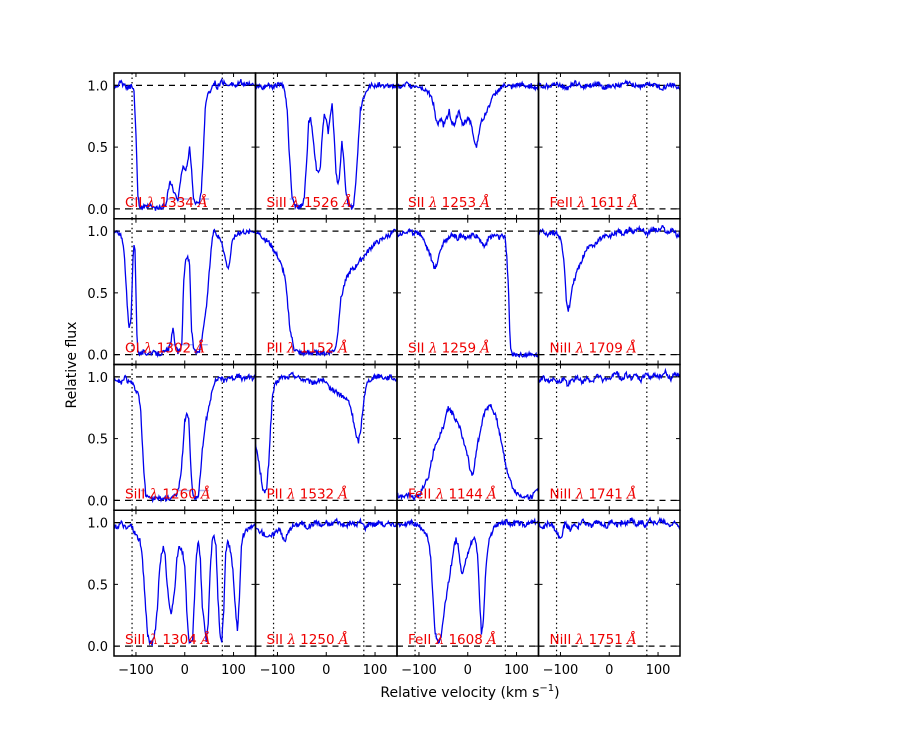  I want to click on y-axis-label: Relative flux, so click(72, 365).